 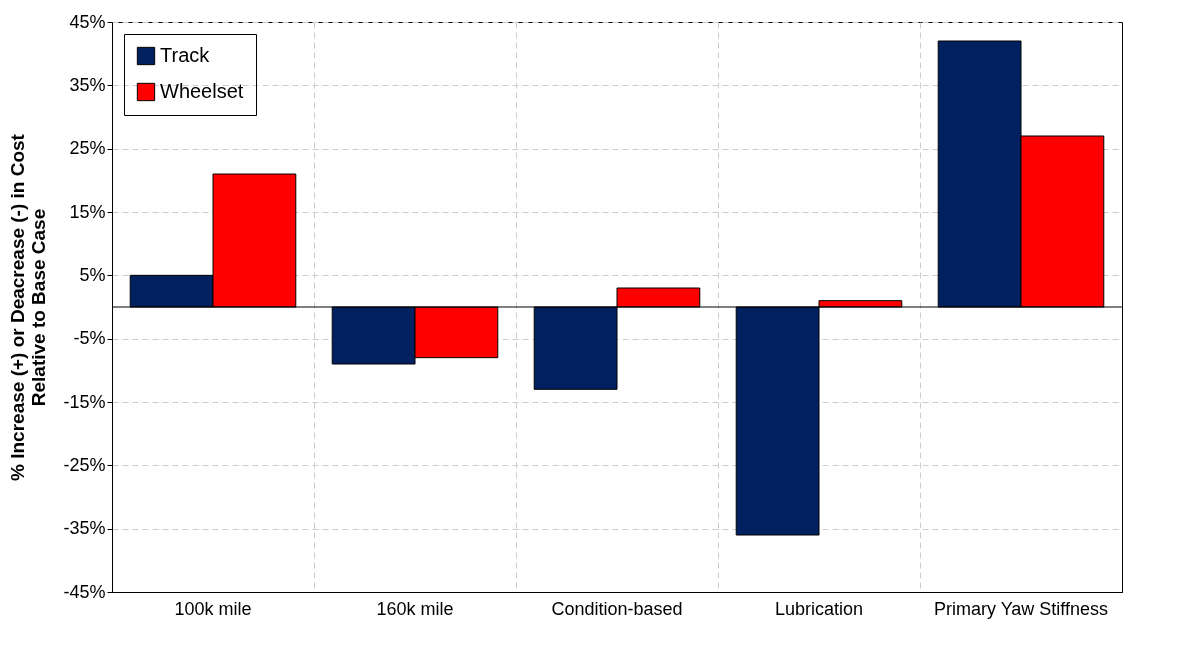 I want to click on x-tick-label: 100k mile, so click(x=213, y=608).